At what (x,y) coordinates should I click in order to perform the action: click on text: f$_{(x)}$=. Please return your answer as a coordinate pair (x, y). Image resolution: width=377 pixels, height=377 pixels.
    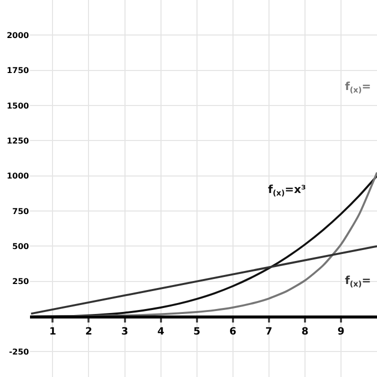
    Looking at the image, I should click on (358, 87).